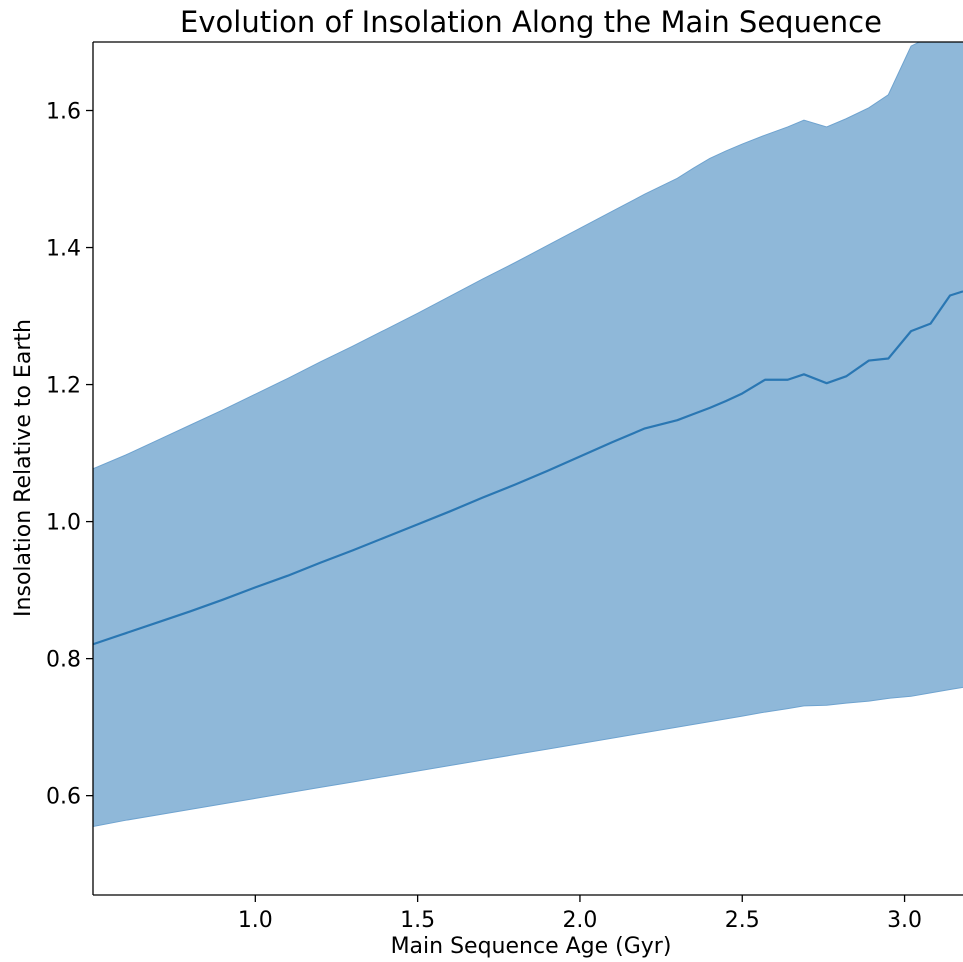  What do you see at coordinates (417, 920) in the screenshot?
I see `x-tick-label: 1.5` at bounding box center [417, 920].